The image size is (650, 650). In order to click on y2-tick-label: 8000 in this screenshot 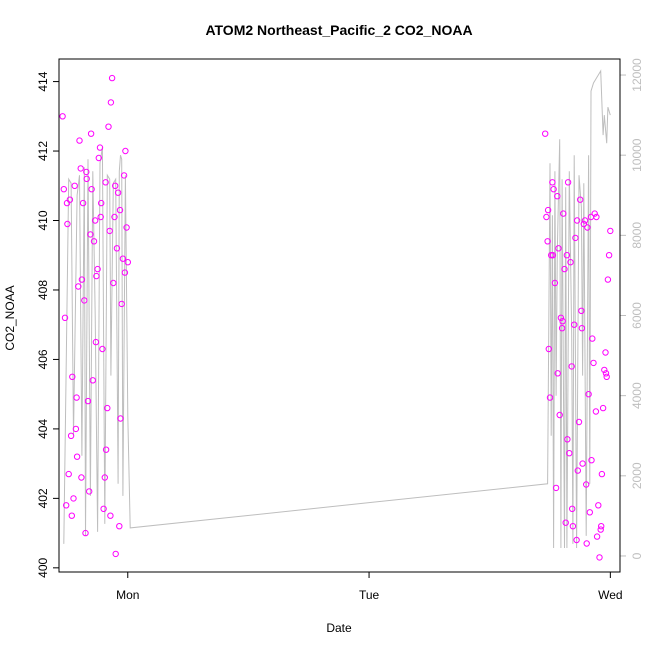, I will do `click(637, 235)`.